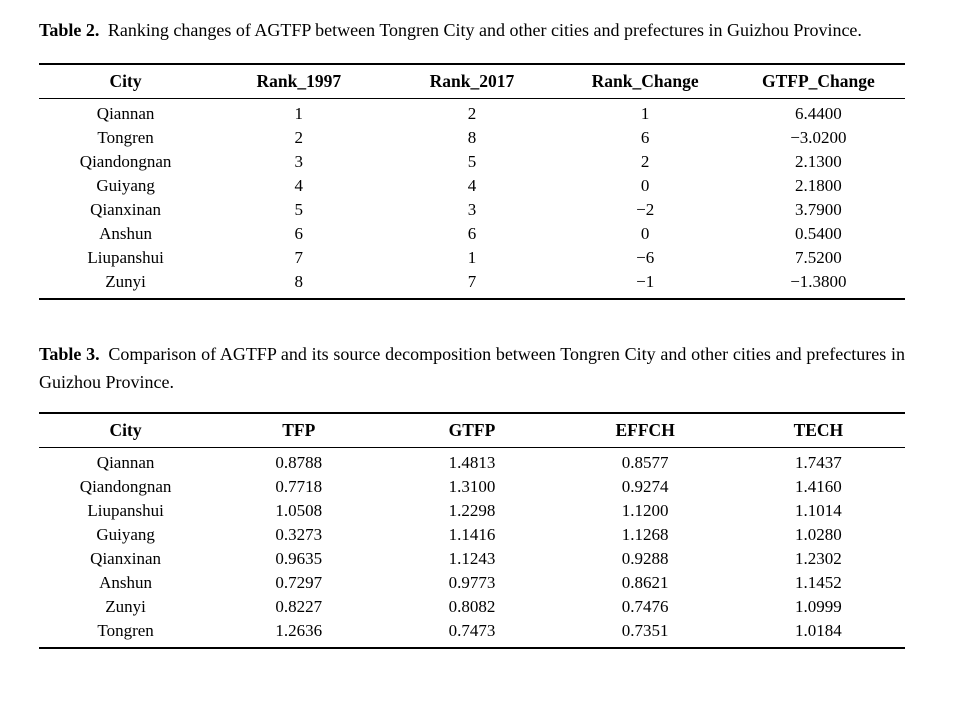 The height and width of the screenshot is (714, 955). Describe the element at coordinates (645, 534) in the screenshot. I see `value-cell: 1.1268` at that location.